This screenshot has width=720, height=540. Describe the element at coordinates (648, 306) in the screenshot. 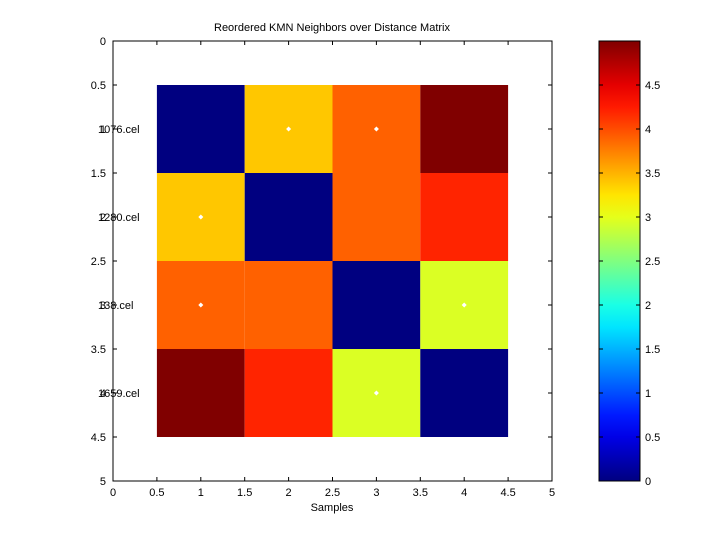

I see `colorbar-tick-label: 2` at that location.